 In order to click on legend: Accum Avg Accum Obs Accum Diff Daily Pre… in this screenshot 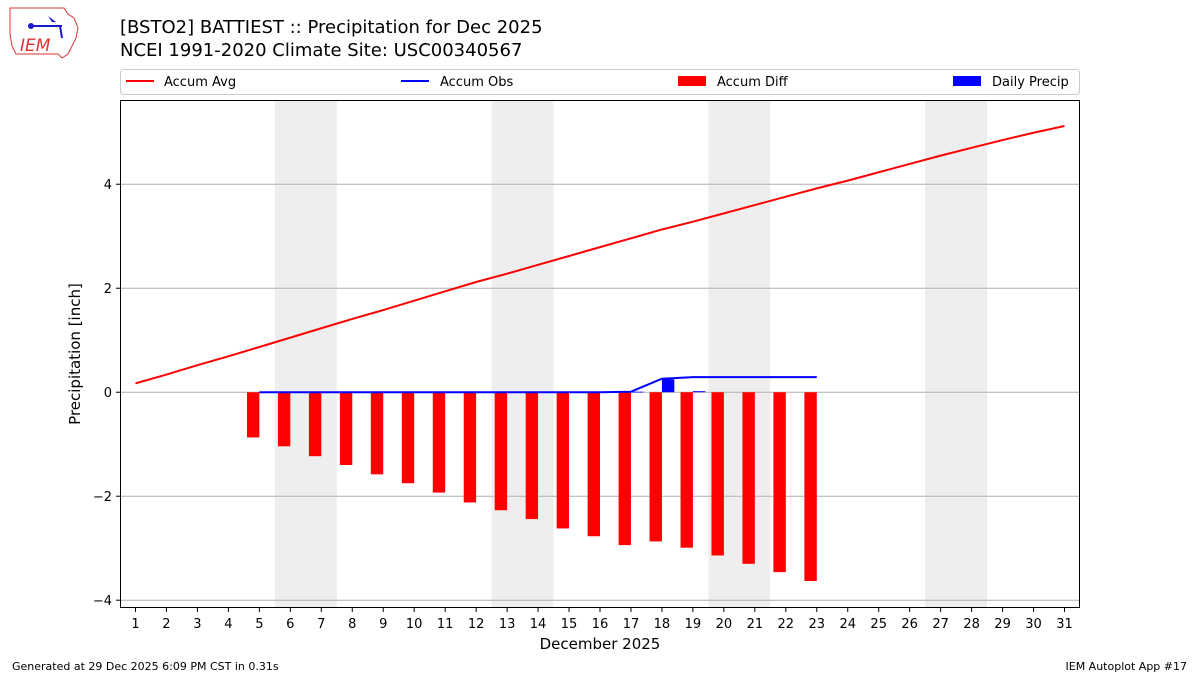, I will do `click(600, 82)`.